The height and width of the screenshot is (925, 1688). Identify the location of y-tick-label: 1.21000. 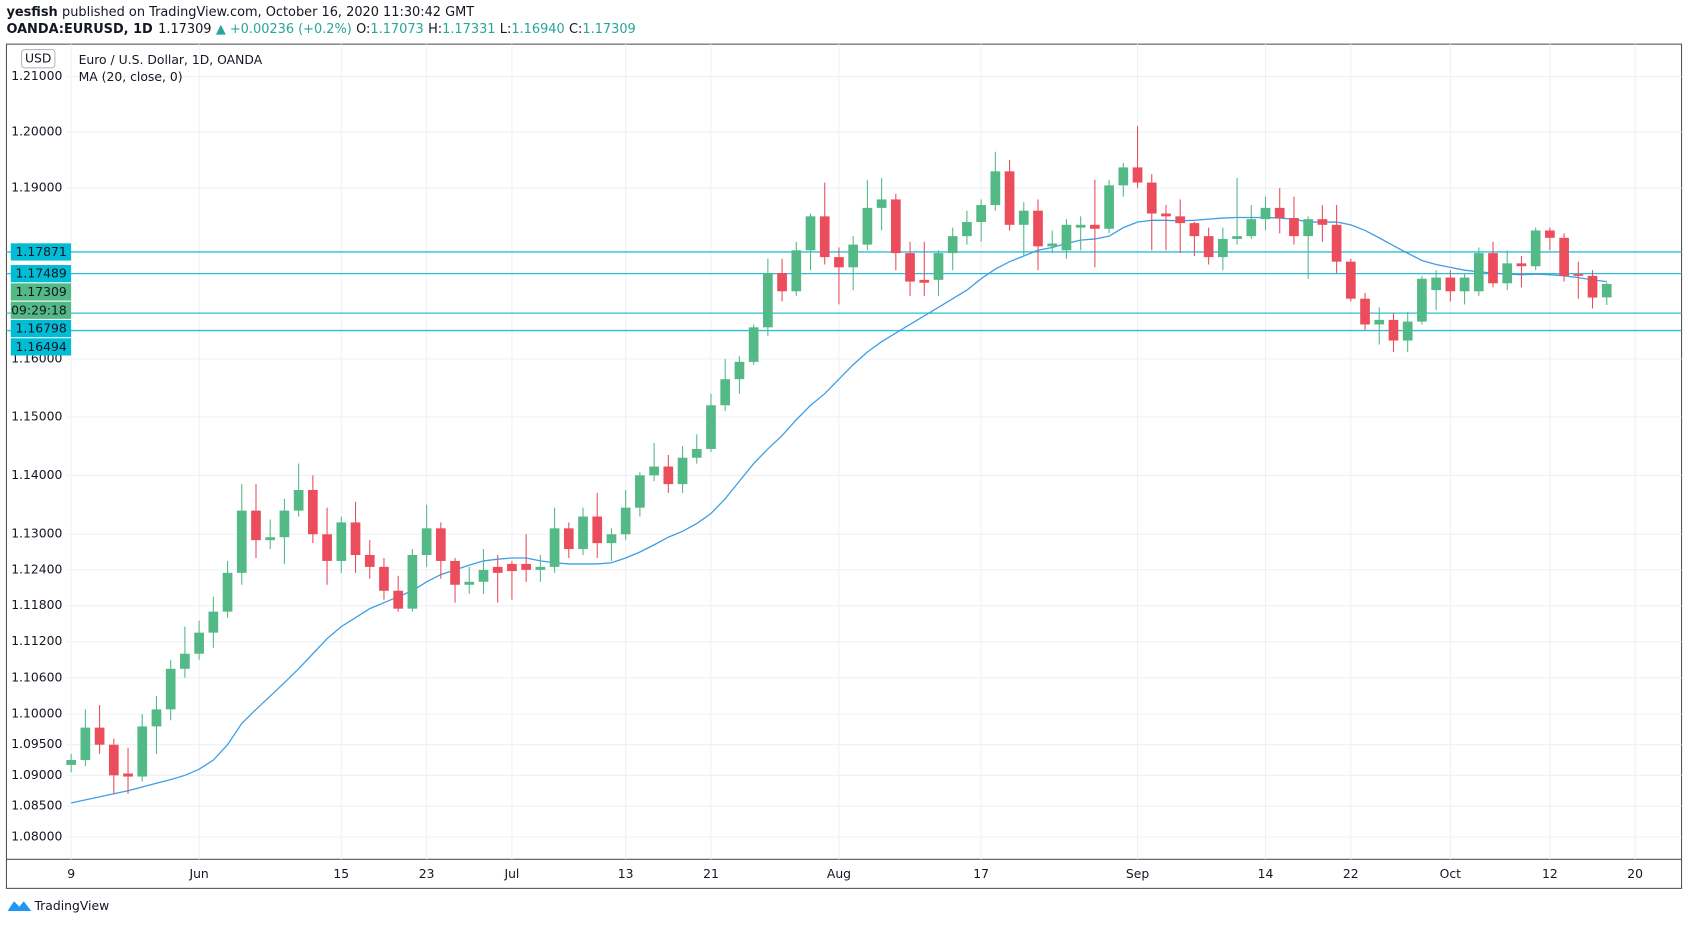
(36, 76).